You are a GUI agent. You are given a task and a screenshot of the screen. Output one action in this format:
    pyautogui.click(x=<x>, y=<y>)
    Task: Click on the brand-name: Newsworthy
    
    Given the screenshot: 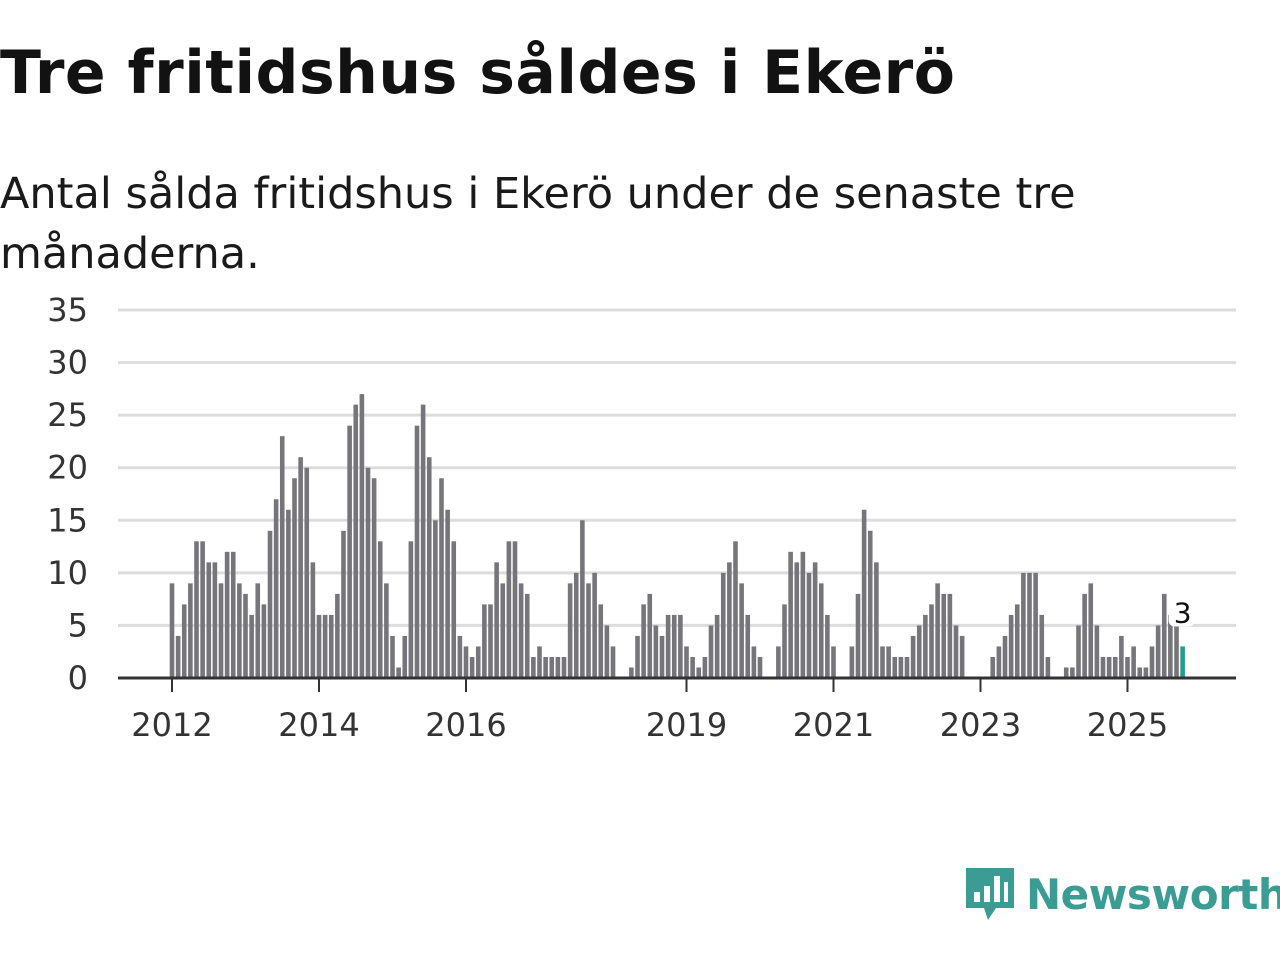 What is the action you would take?
    pyautogui.click(x=1153, y=894)
    